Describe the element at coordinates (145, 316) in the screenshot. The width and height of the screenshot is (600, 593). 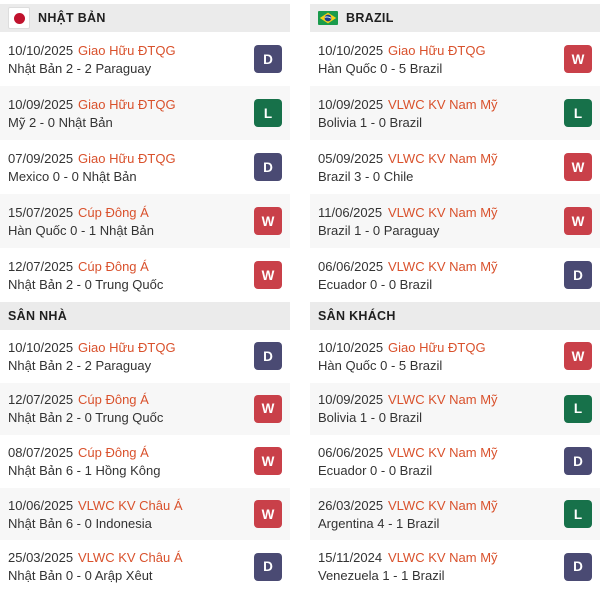
I see `section-header: SÂN NHÀ` at that location.